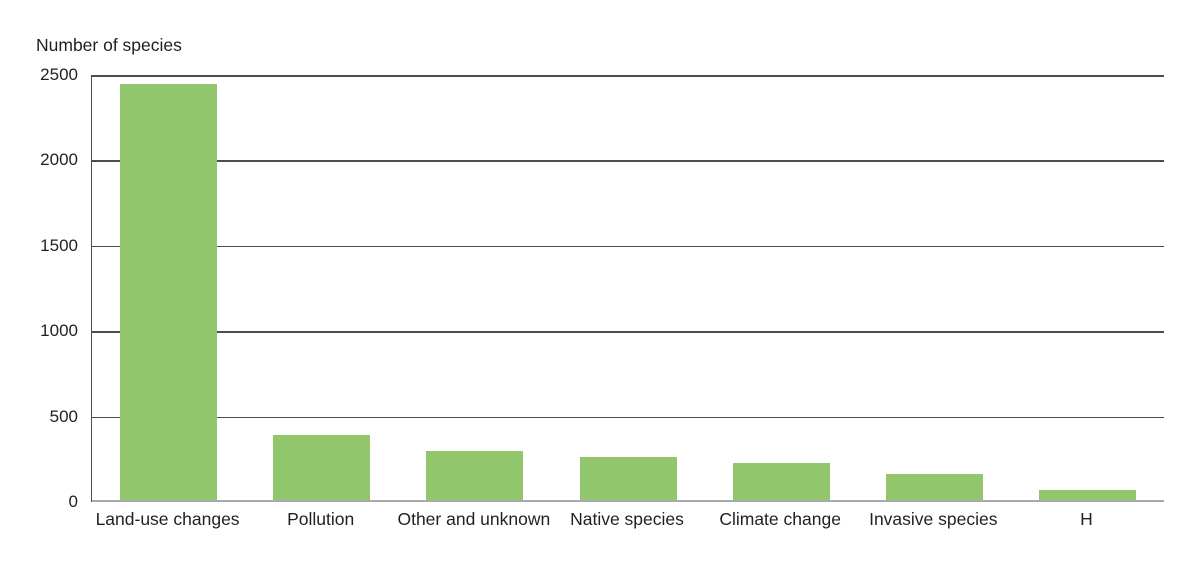 The image size is (1198, 568). I want to click on y-tick-label-2500: 2500, so click(59, 74).